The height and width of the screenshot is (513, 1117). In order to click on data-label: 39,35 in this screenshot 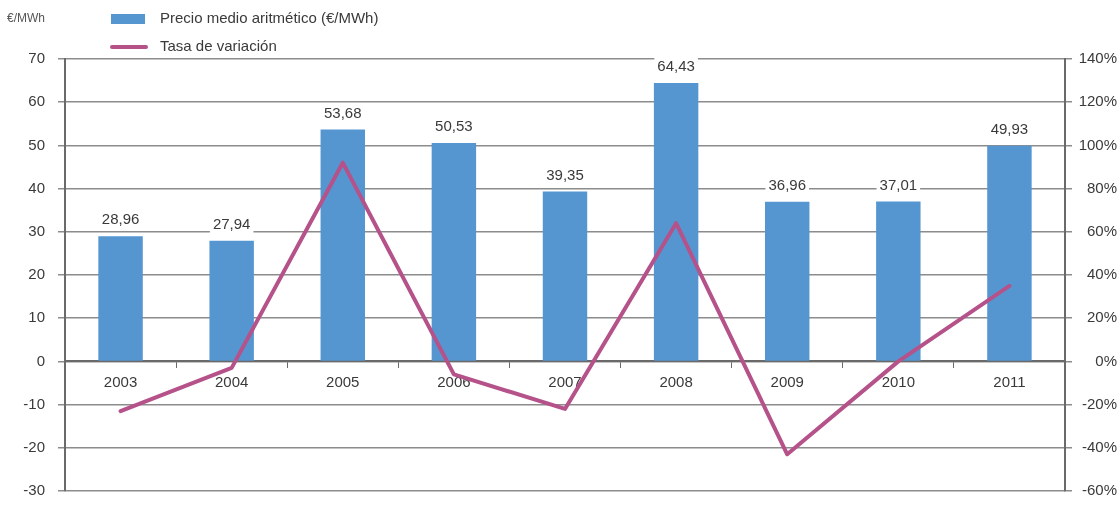, I will do `click(565, 174)`.